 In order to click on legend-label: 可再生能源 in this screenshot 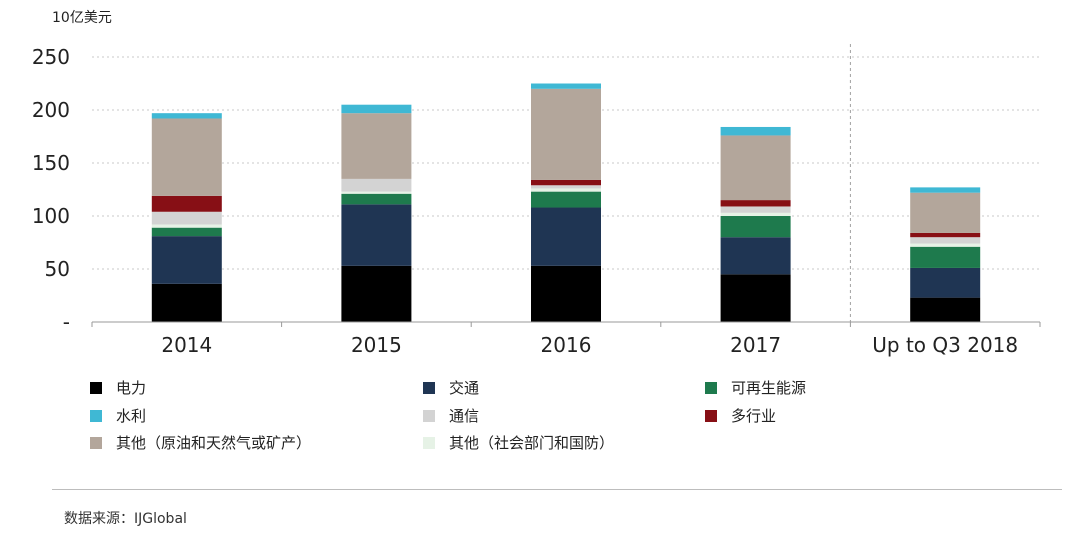, I will do `click(769, 388)`.